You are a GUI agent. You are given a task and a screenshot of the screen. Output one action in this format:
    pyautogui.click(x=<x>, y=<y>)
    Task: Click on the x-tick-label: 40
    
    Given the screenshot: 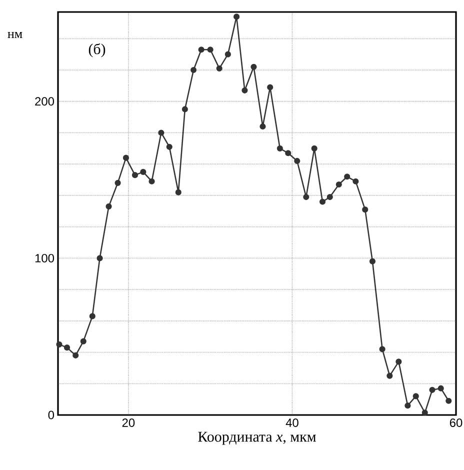 What is the action you would take?
    pyautogui.click(x=292, y=422)
    